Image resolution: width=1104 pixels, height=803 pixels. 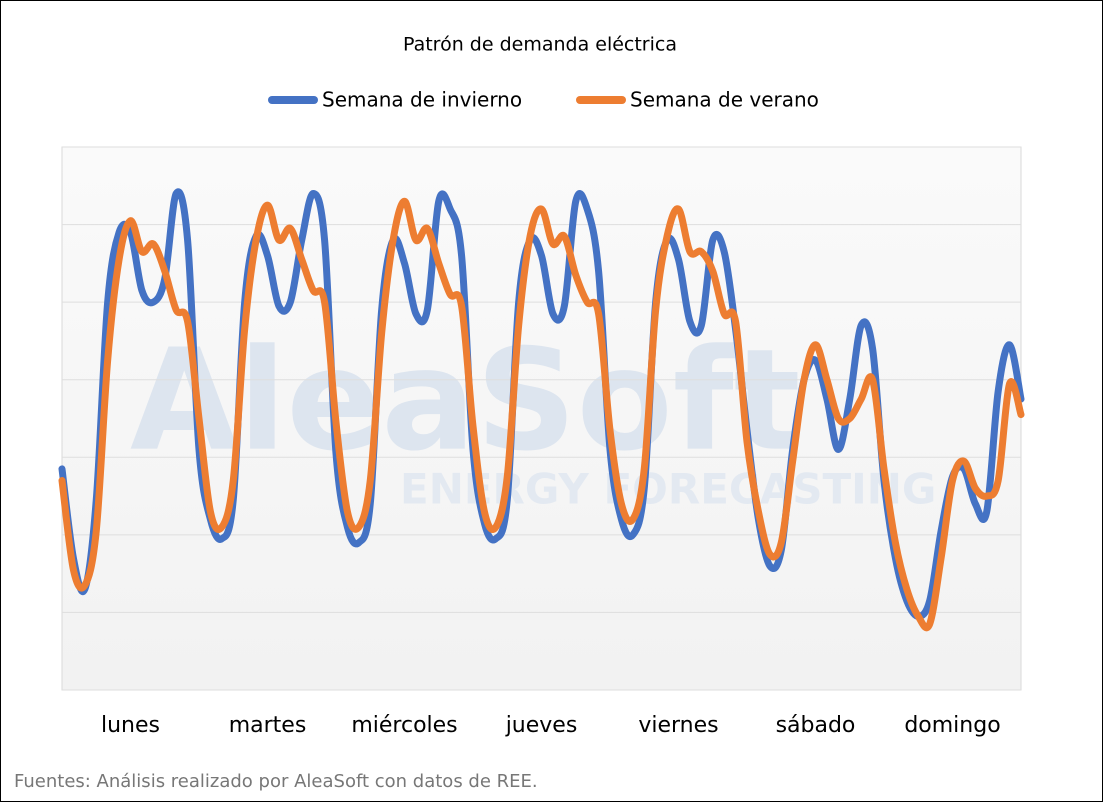 I want to click on watermark: ENERGY FORECASTING, so click(x=668, y=489).